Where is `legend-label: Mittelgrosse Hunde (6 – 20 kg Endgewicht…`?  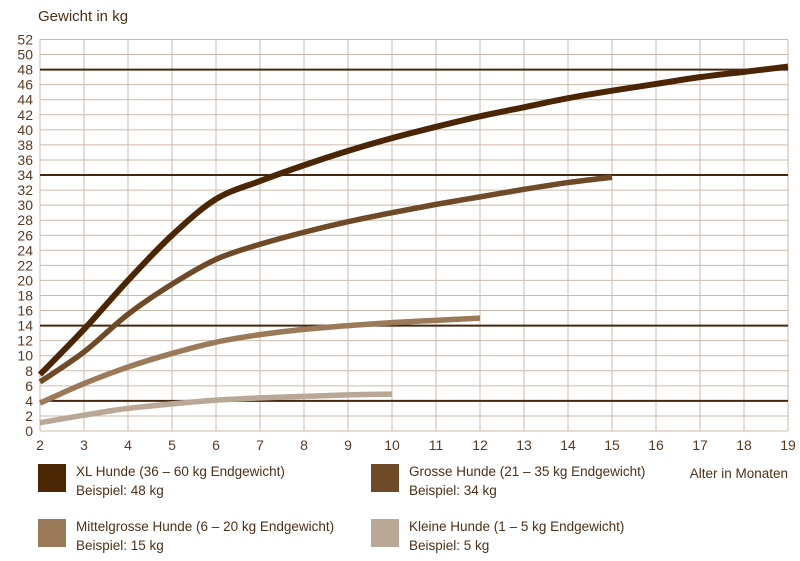 legend-label: Mittelgrosse Hunde (6 – 20 kg Endgewicht… is located at coordinates (205, 526).